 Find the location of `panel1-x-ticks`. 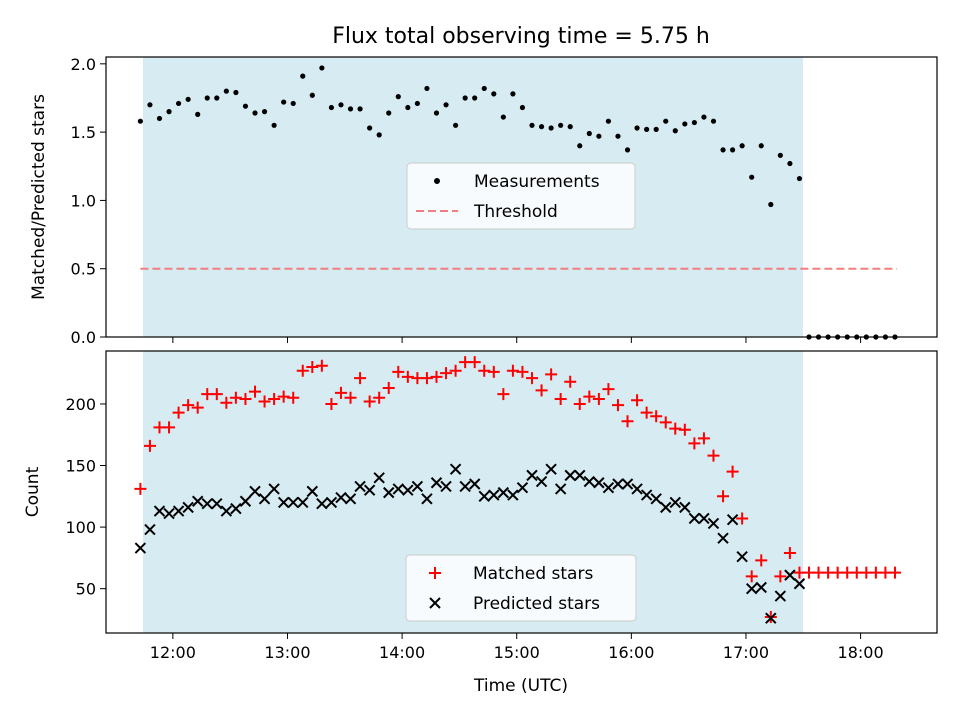

panel1-x-ticks is located at coordinates (517, 340).